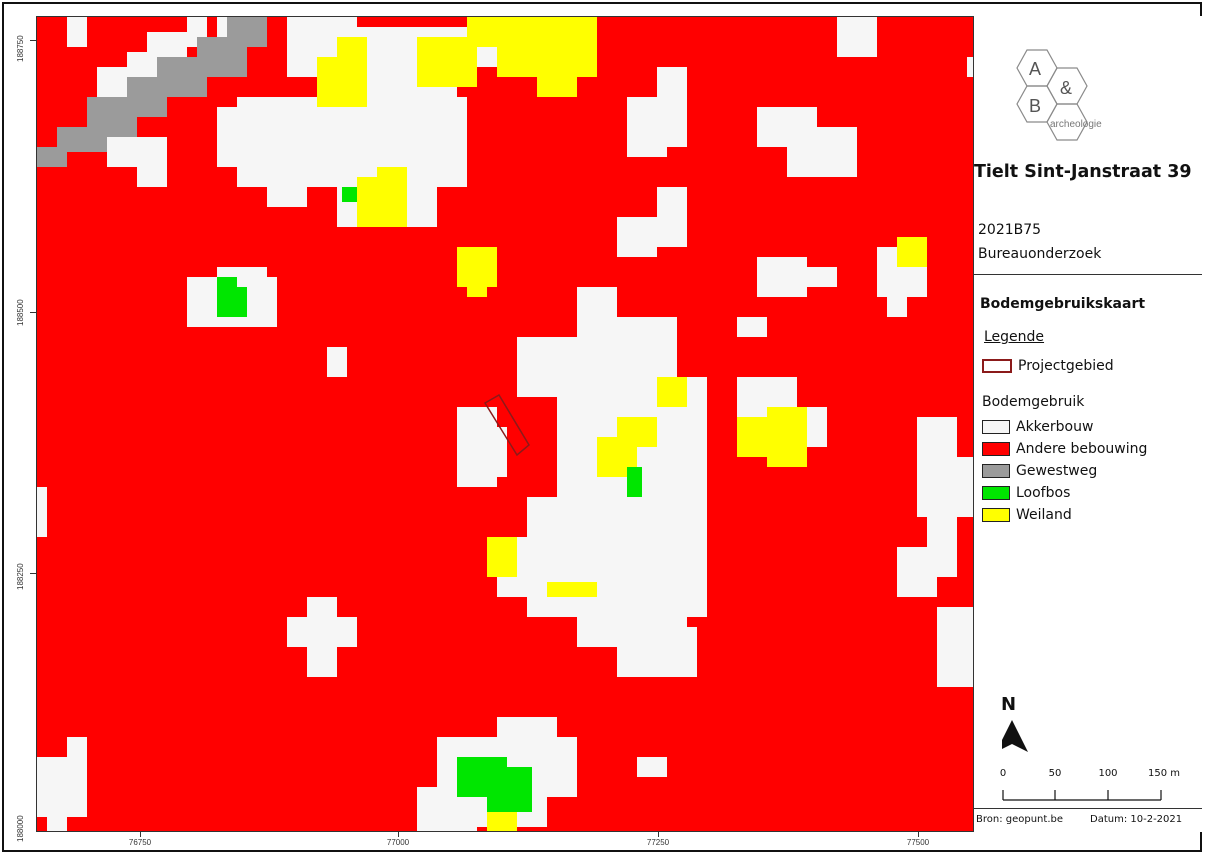 This screenshot has height=856, width=1206. Describe the element at coordinates (1035, 106) in the screenshot. I see `logo-letter-b: B` at that location.